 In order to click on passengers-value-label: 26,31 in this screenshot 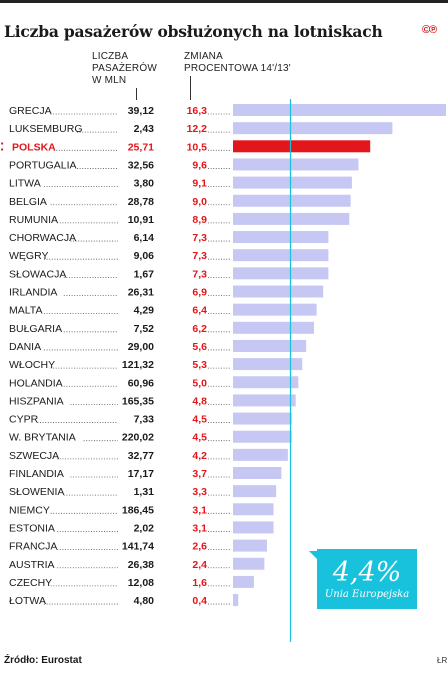, I will do `click(141, 293)`.